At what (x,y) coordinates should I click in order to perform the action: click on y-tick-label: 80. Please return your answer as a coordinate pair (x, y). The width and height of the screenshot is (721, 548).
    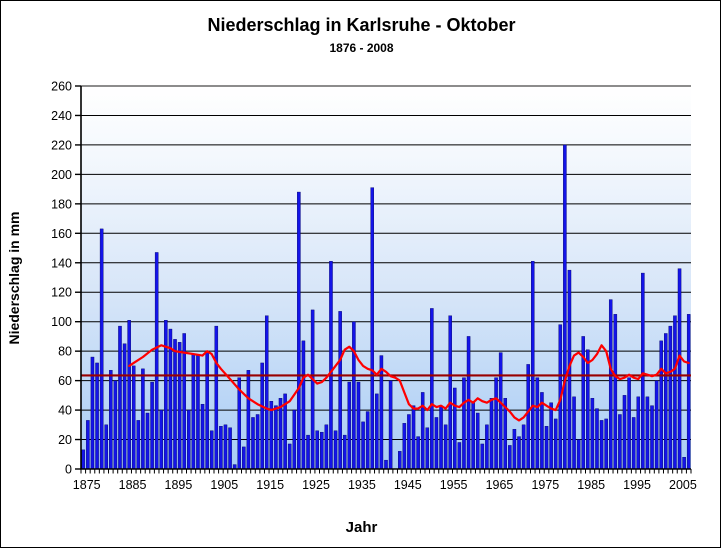
    Looking at the image, I should click on (65, 352).